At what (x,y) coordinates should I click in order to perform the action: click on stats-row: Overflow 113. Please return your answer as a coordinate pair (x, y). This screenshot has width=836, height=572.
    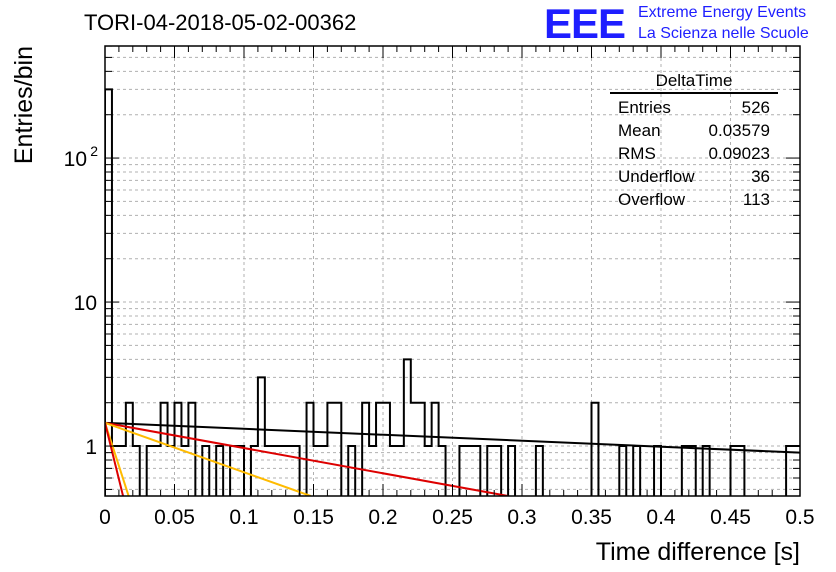
    Looking at the image, I should click on (694, 199).